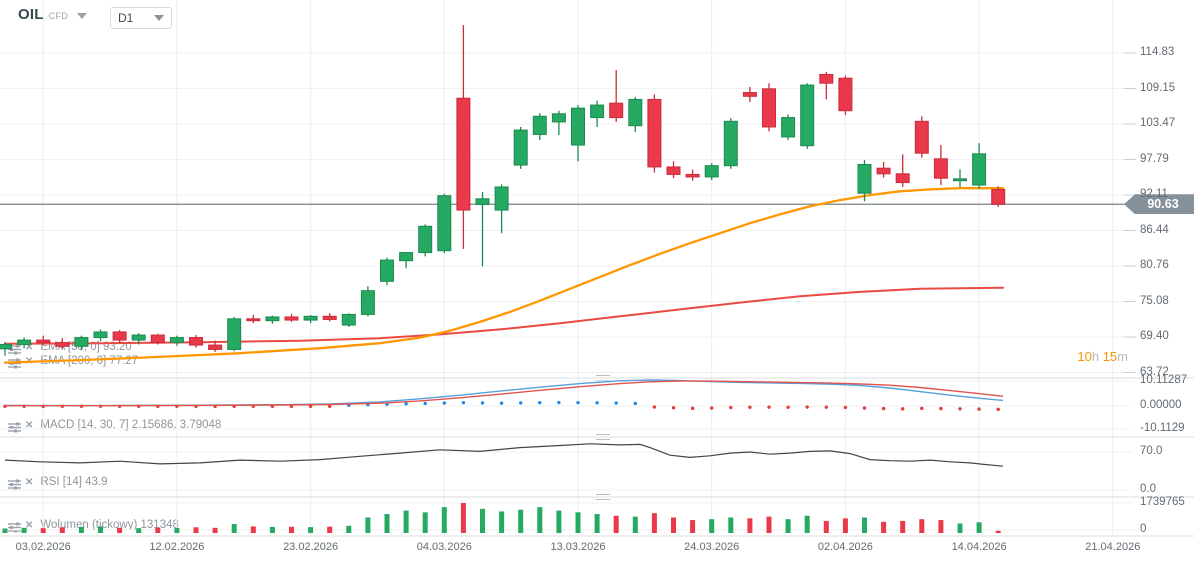  What do you see at coordinates (74, 482) in the screenshot?
I see `rsi-label: RSI [14] 43.9` at bounding box center [74, 482].